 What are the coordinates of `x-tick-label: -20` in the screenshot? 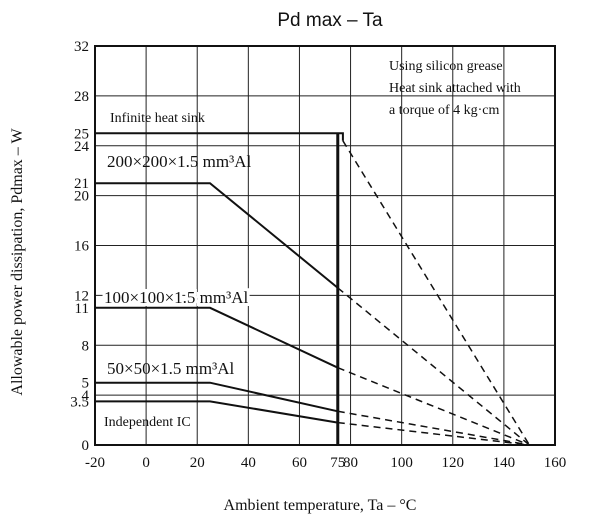 It's located at (95, 463).